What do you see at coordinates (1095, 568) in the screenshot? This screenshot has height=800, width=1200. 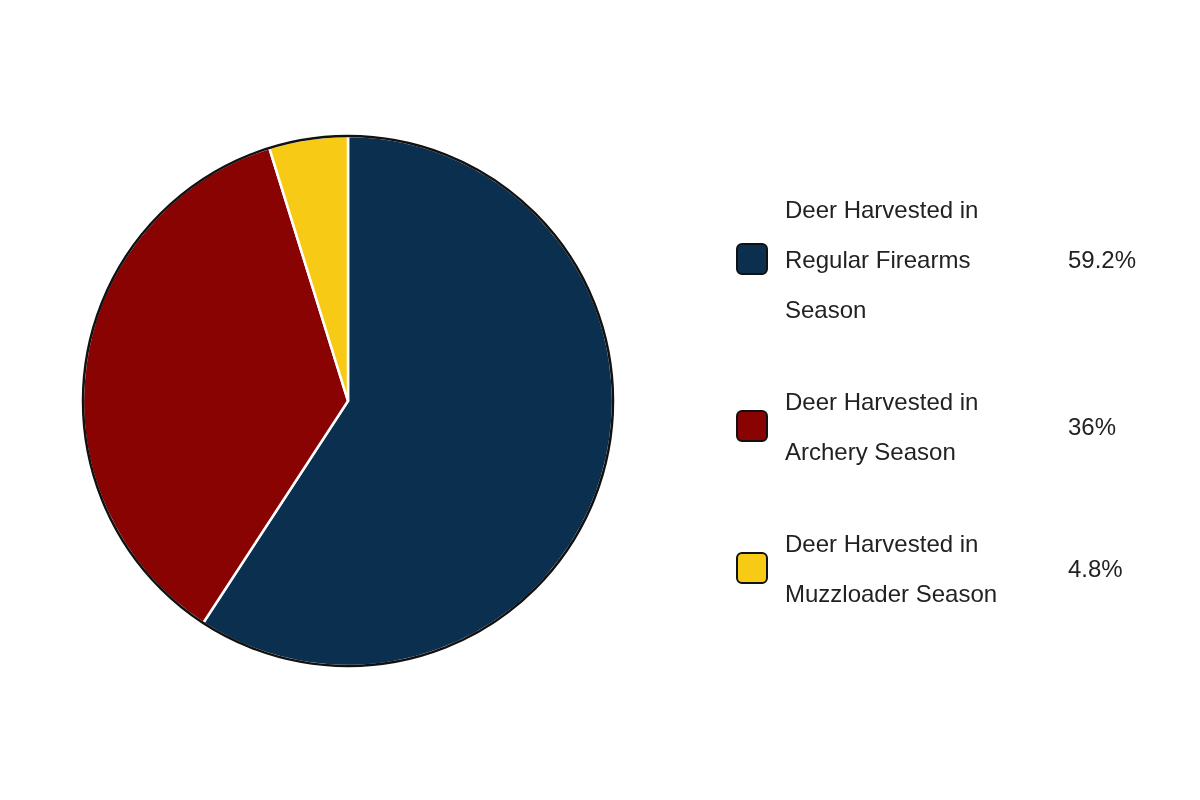 I see `data-label: 4.8%` at bounding box center [1095, 568].